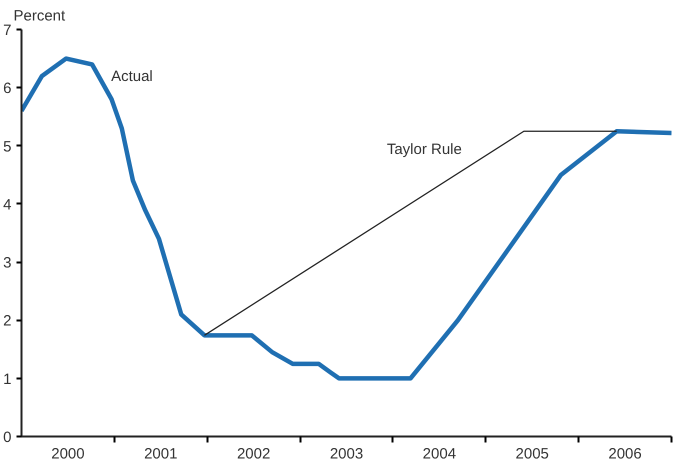 Image resolution: width=673 pixels, height=461 pixels. I want to click on x-tick-label: 2003, so click(347, 453).